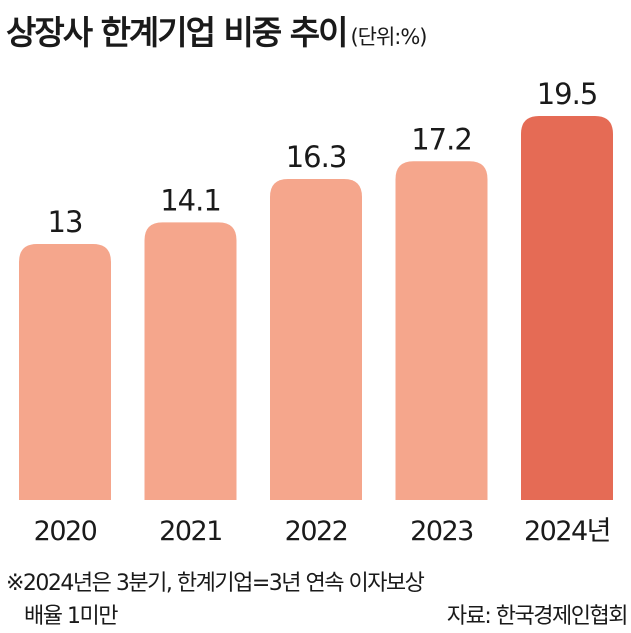  I want to click on bar-2024년, so click(567, 308).